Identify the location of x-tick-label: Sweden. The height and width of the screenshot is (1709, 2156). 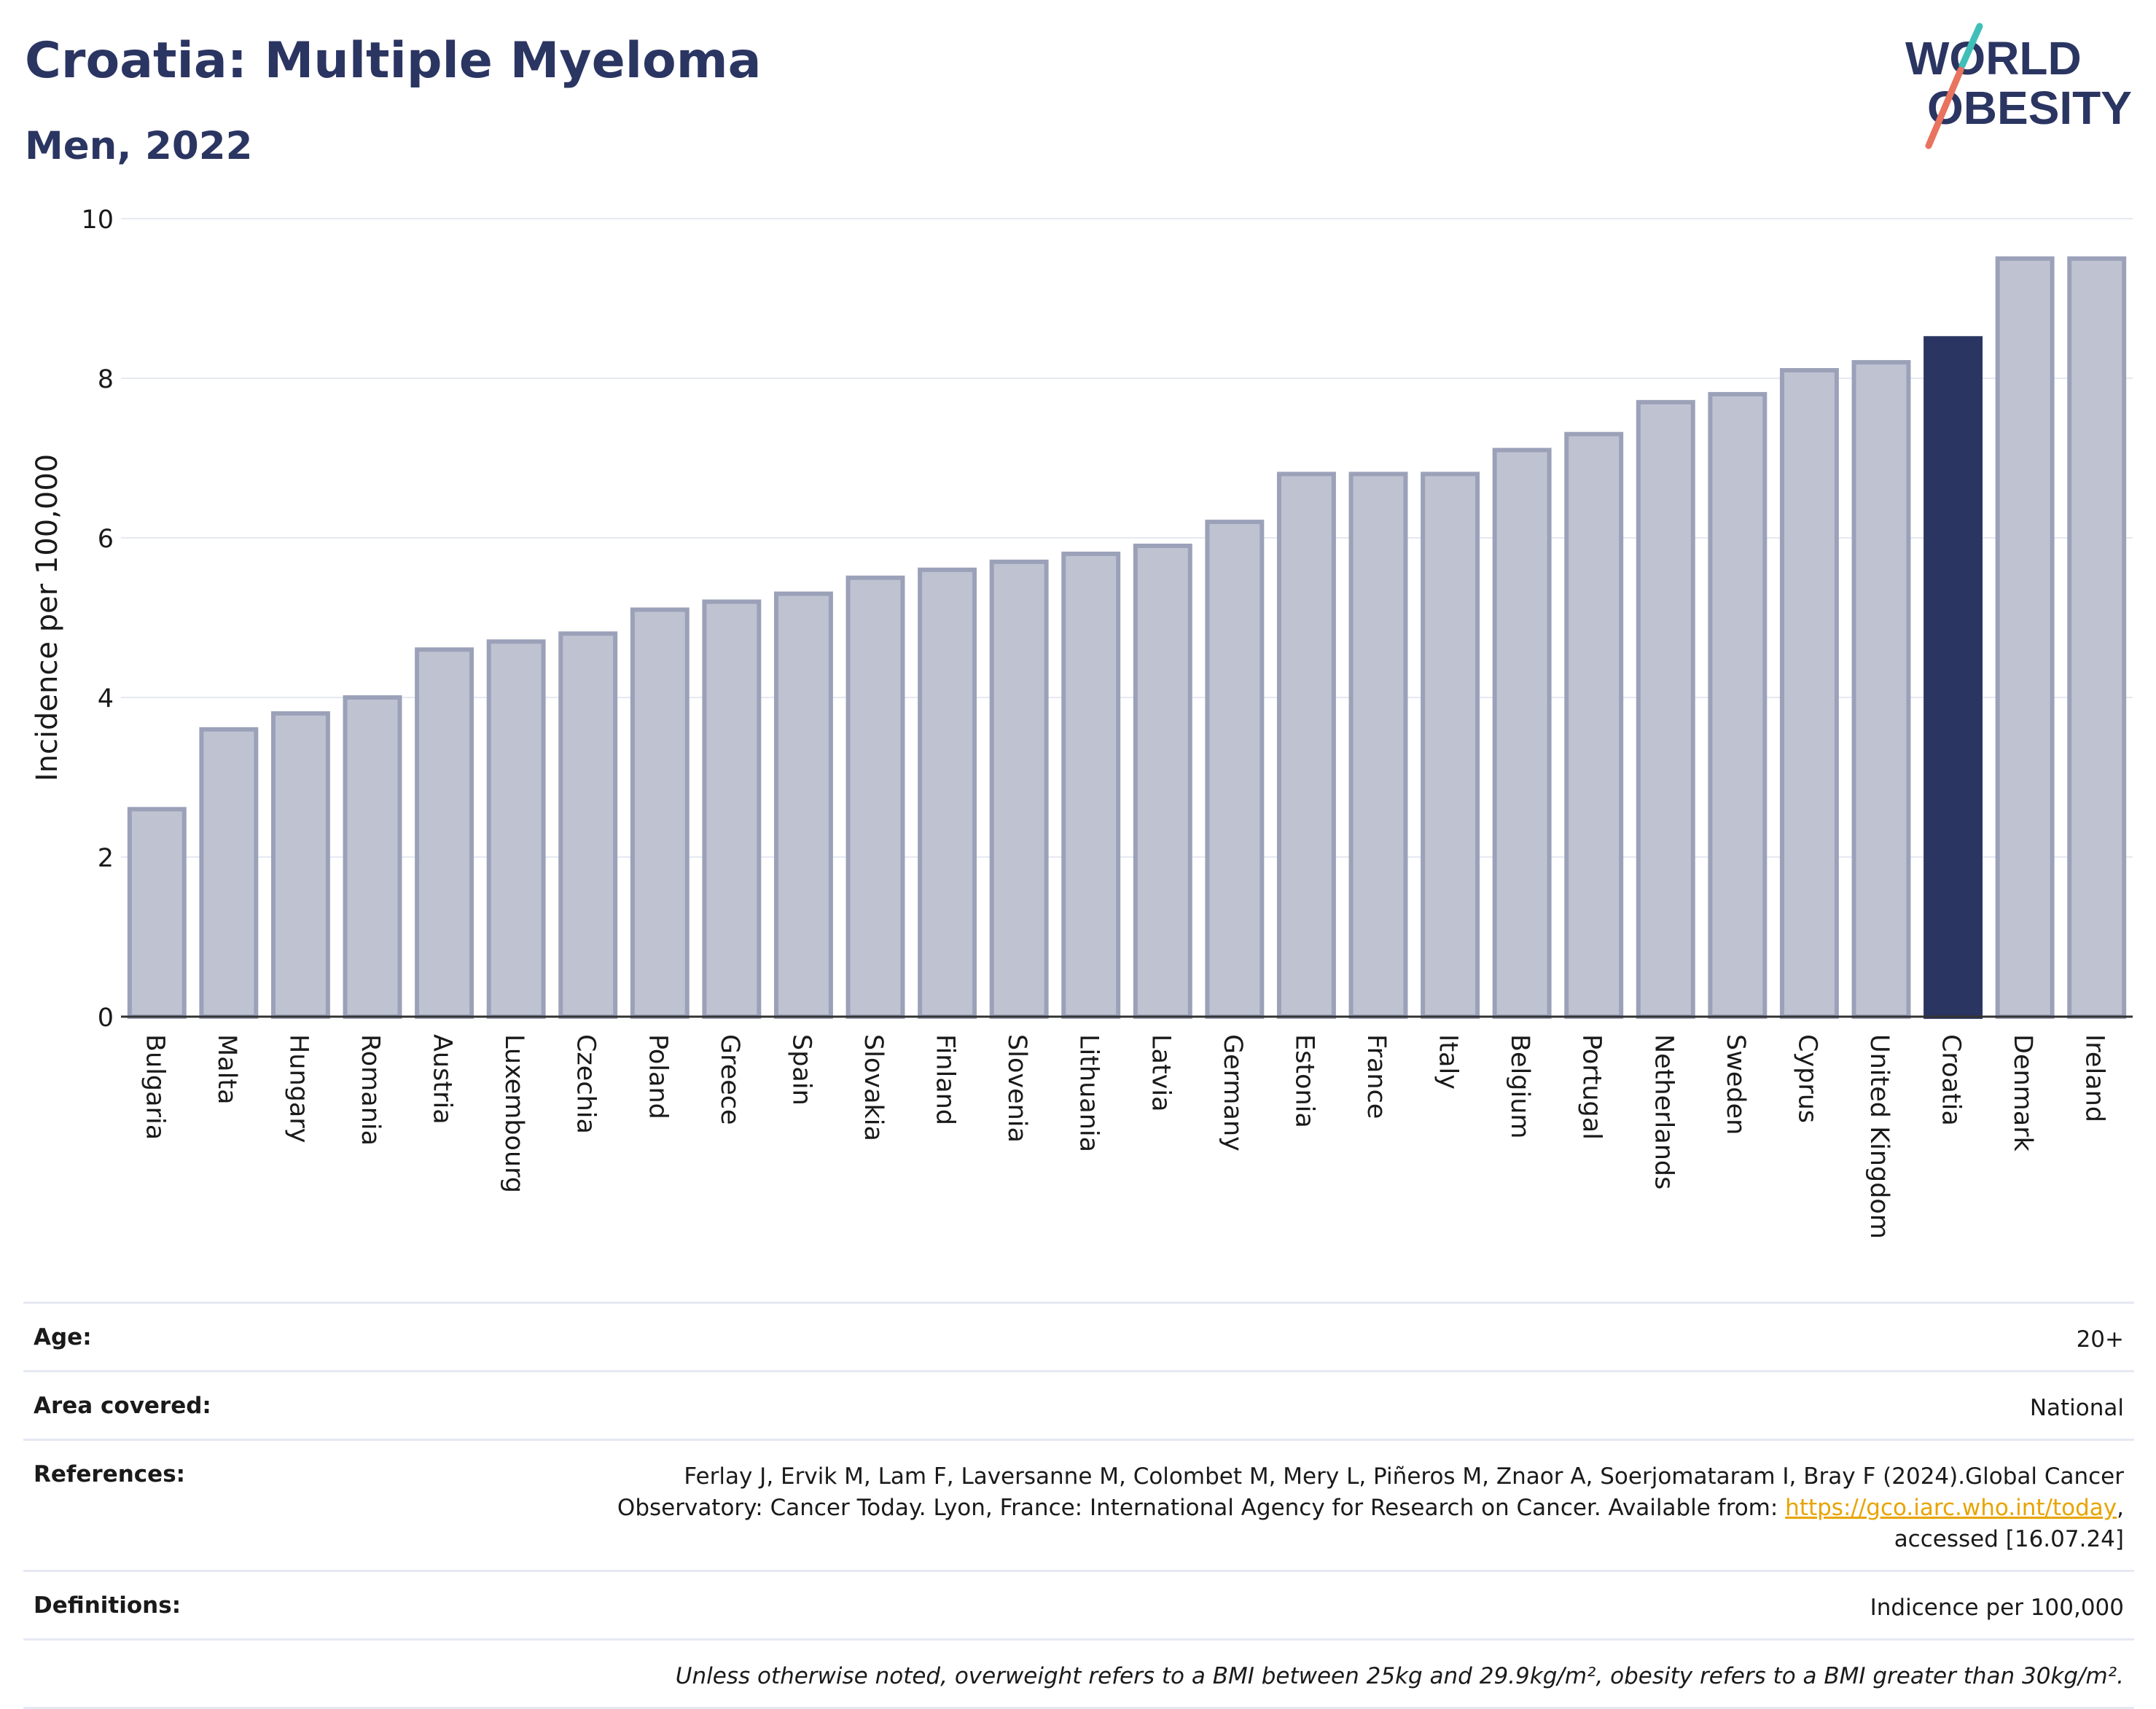
(1736, 1084).